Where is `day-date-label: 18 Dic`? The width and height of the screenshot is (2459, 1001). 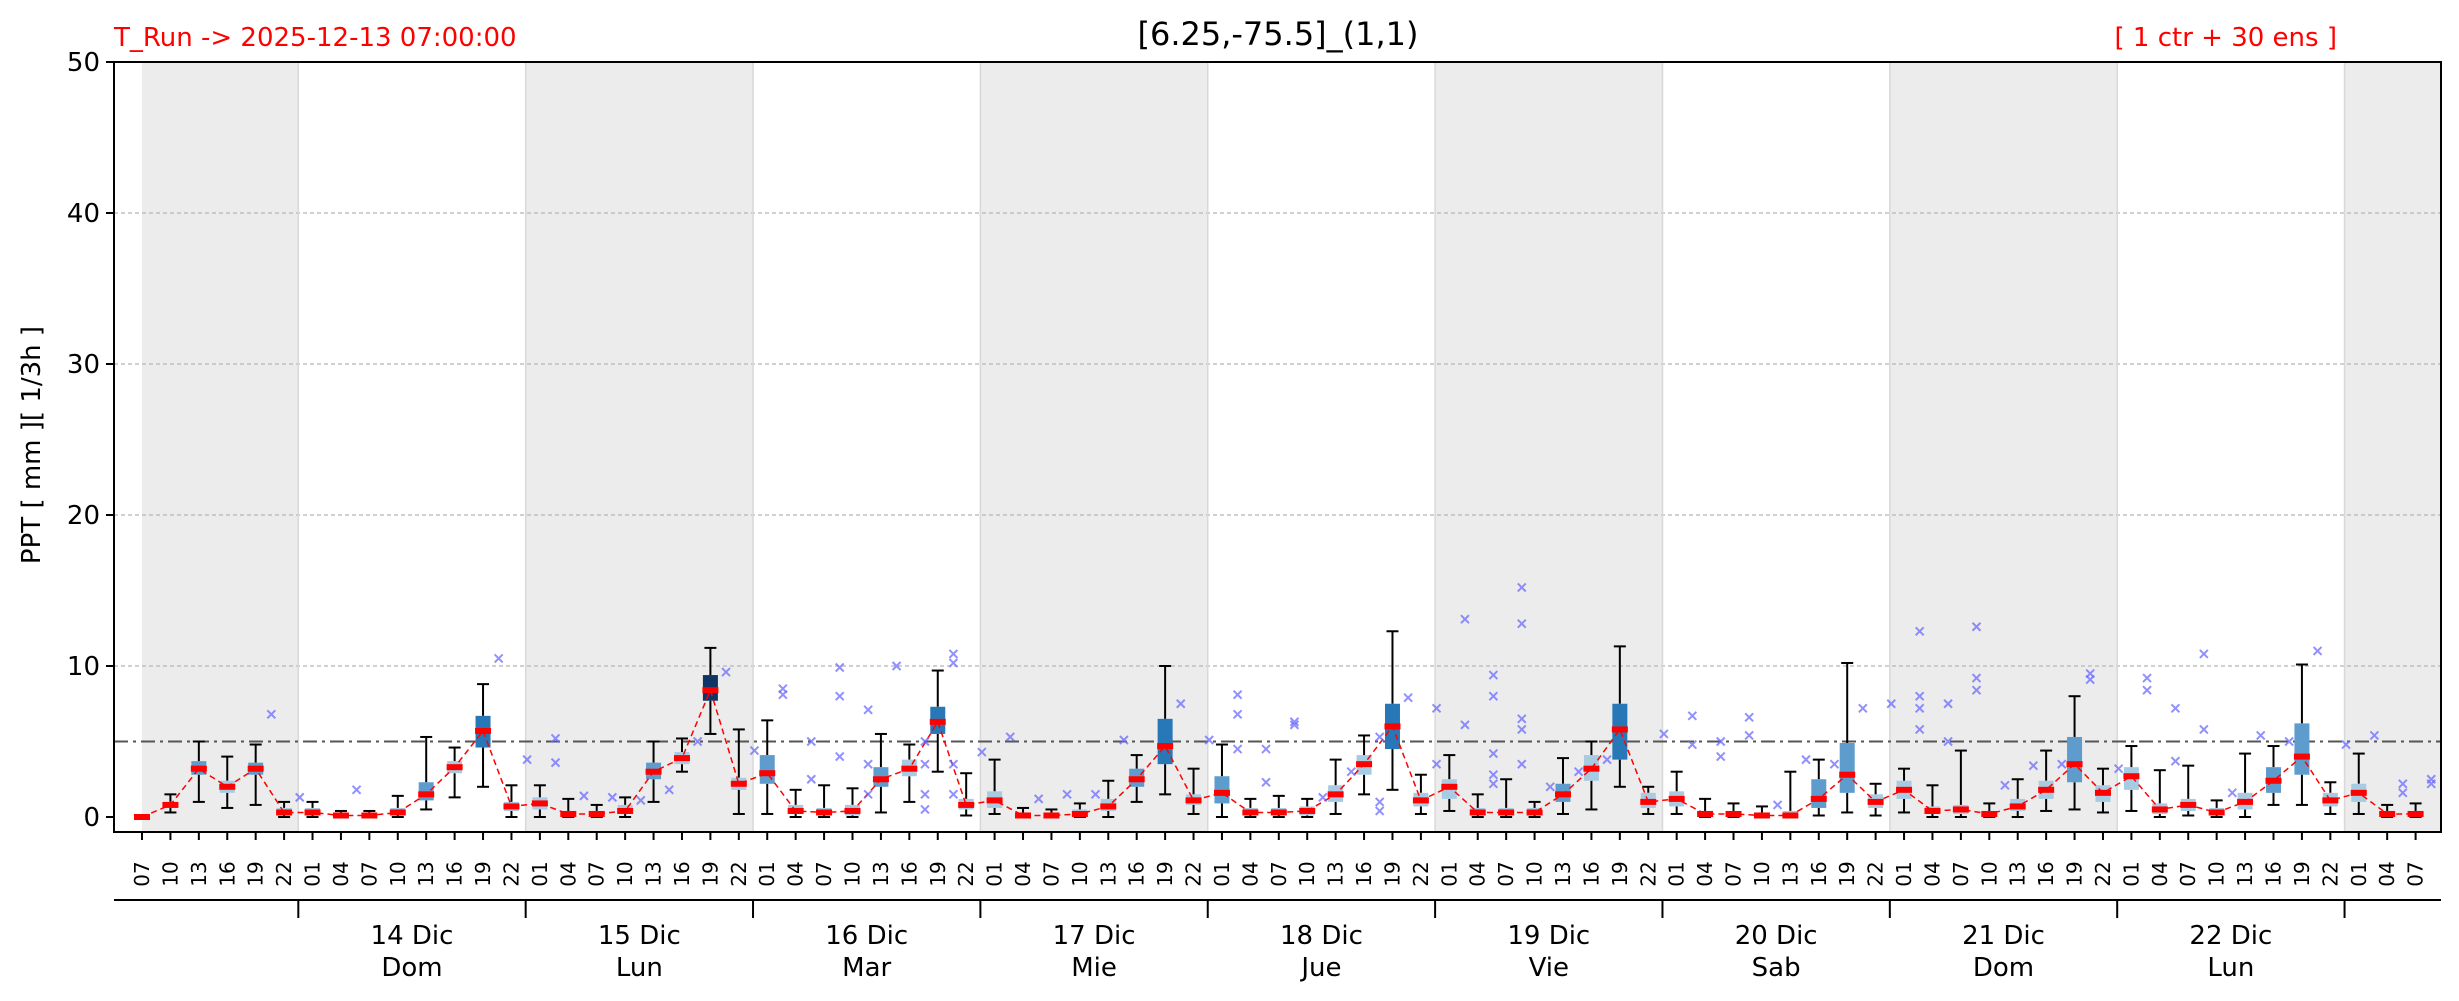
day-date-label: 18 Dic is located at coordinates (1321, 936).